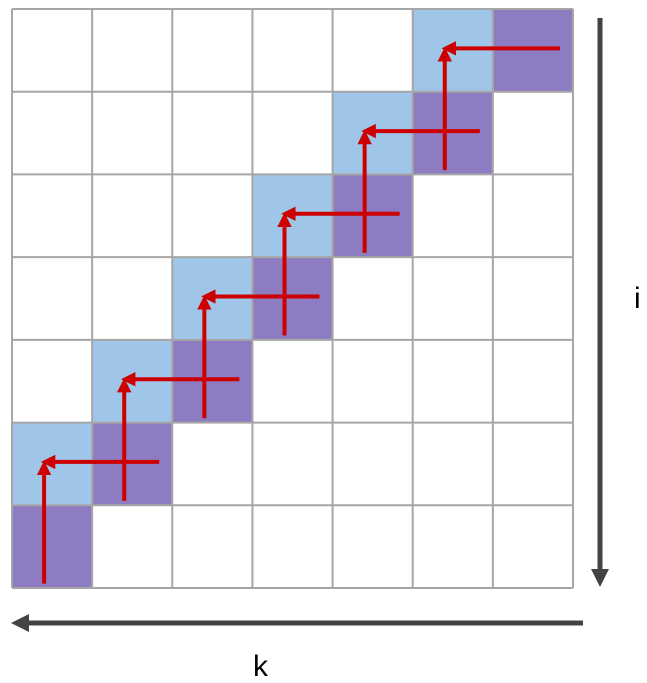 The width and height of the screenshot is (647, 683). Describe the element at coordinates (260, 666) in the screenshot. I see `k-axis-label: k` at that location.